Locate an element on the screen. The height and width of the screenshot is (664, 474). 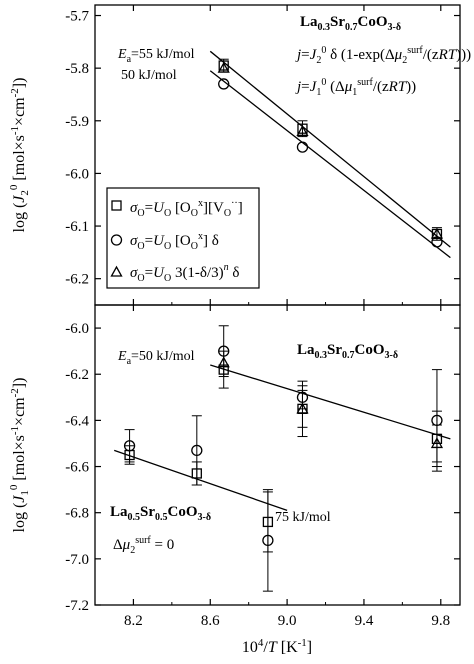
x-tick-label: 8.2 is located at coordinates (133, 621).